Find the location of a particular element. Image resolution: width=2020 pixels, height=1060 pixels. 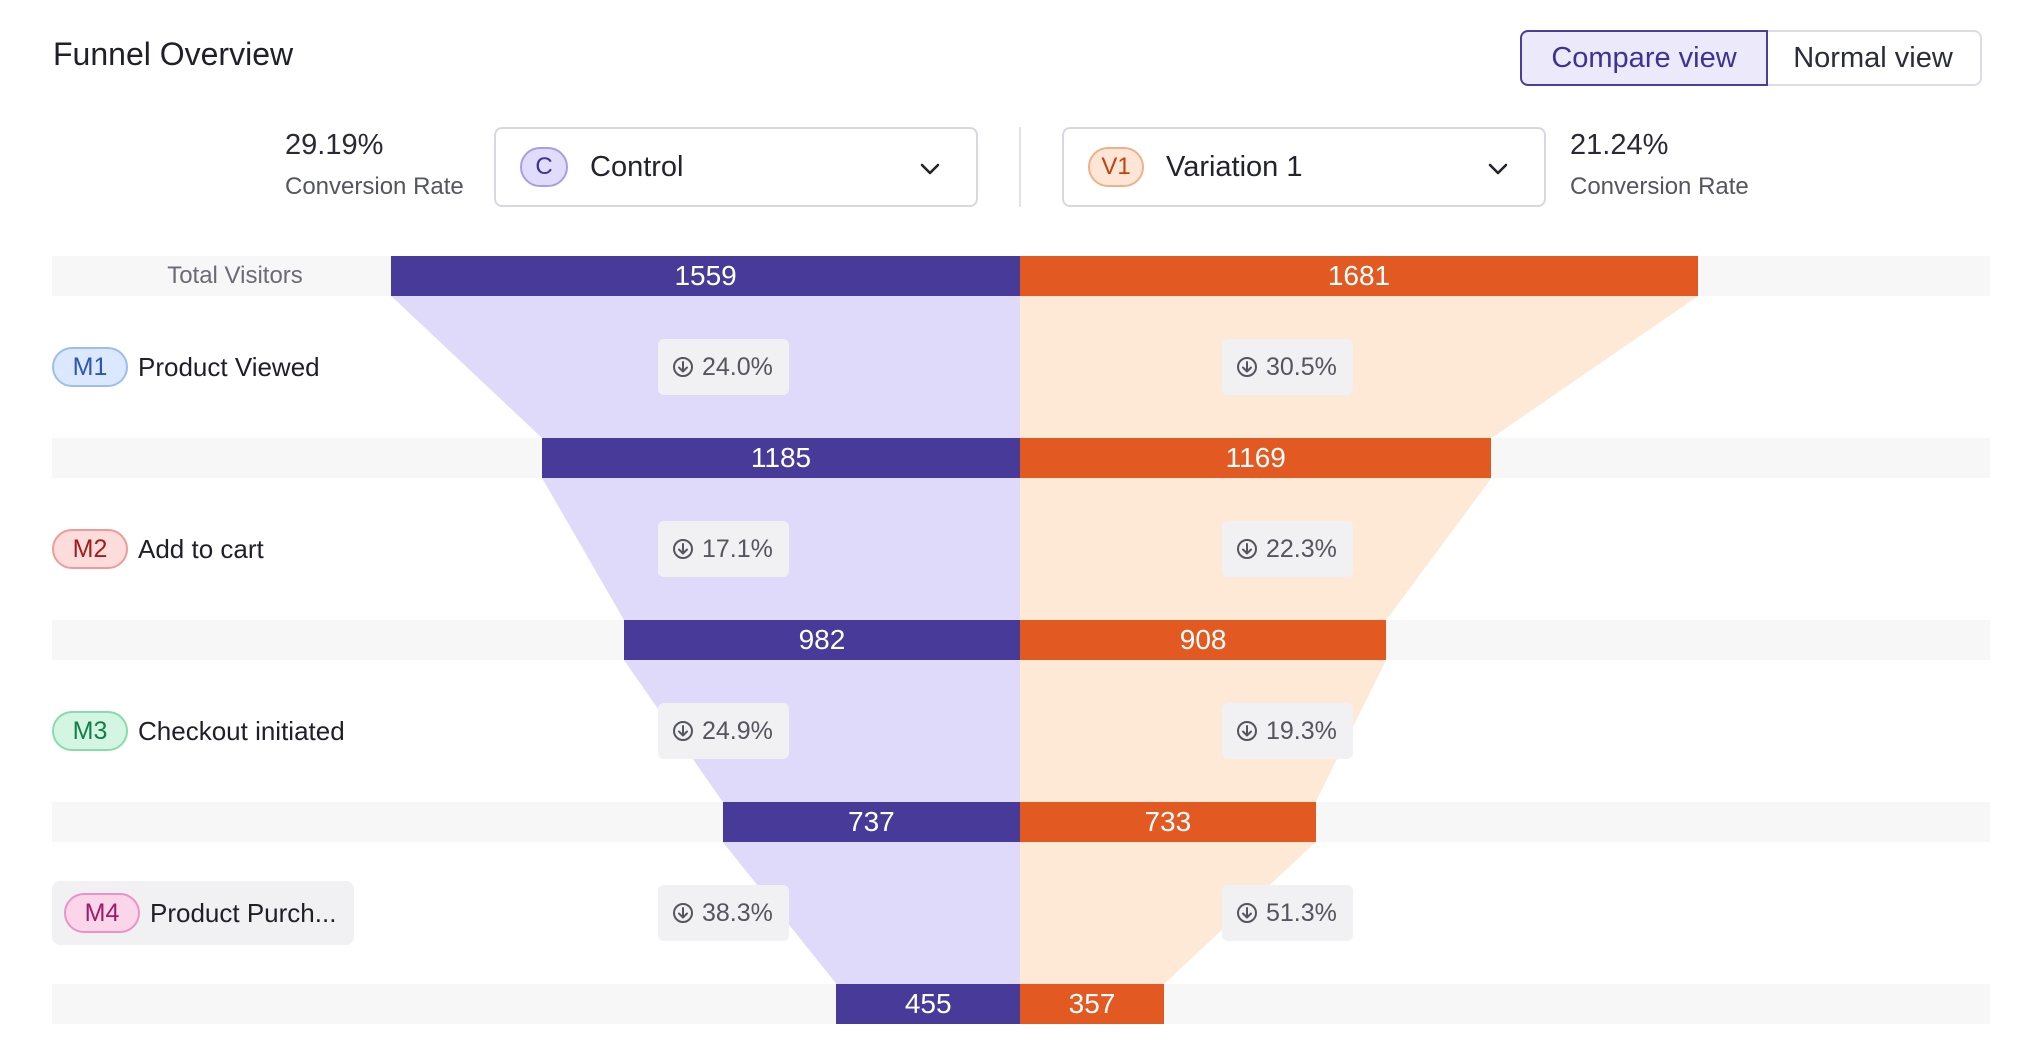

control-drop-off: 38.3% is located at coordinates (723, 913).